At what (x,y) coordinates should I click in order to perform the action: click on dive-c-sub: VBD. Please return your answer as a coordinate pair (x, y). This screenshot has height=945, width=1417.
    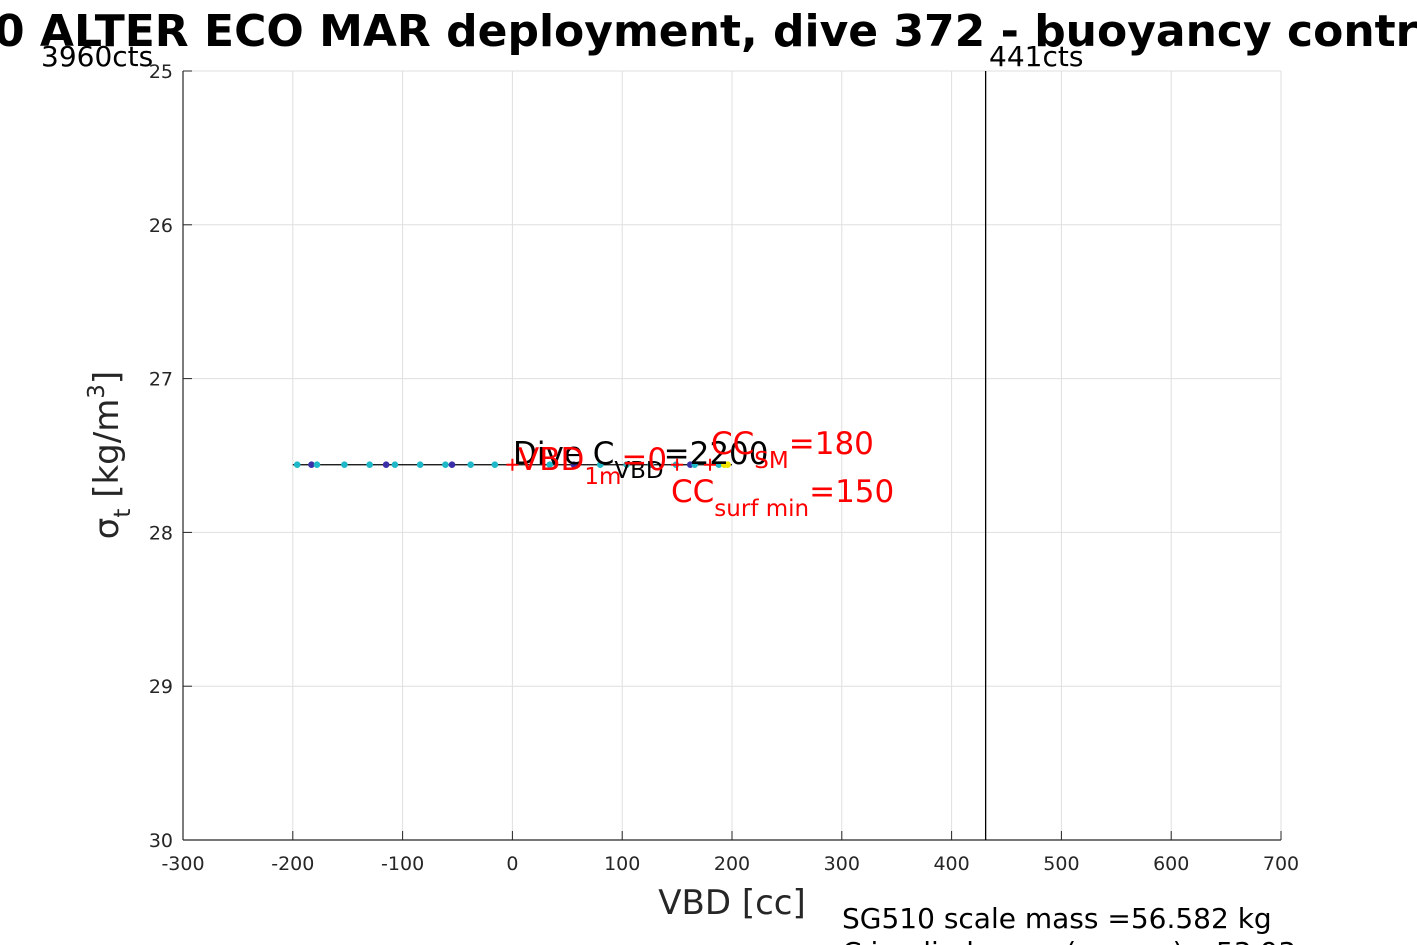
    Looking at the image, I should click on (638, 471).